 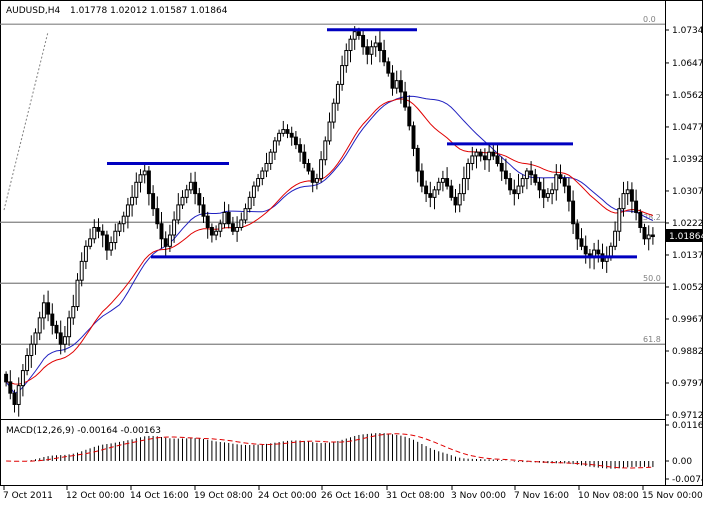 What do you see at coordinates (682, 462) in the screenshot?
I see `macd-tick-label: 0.00` at bounding box center [682, 462].